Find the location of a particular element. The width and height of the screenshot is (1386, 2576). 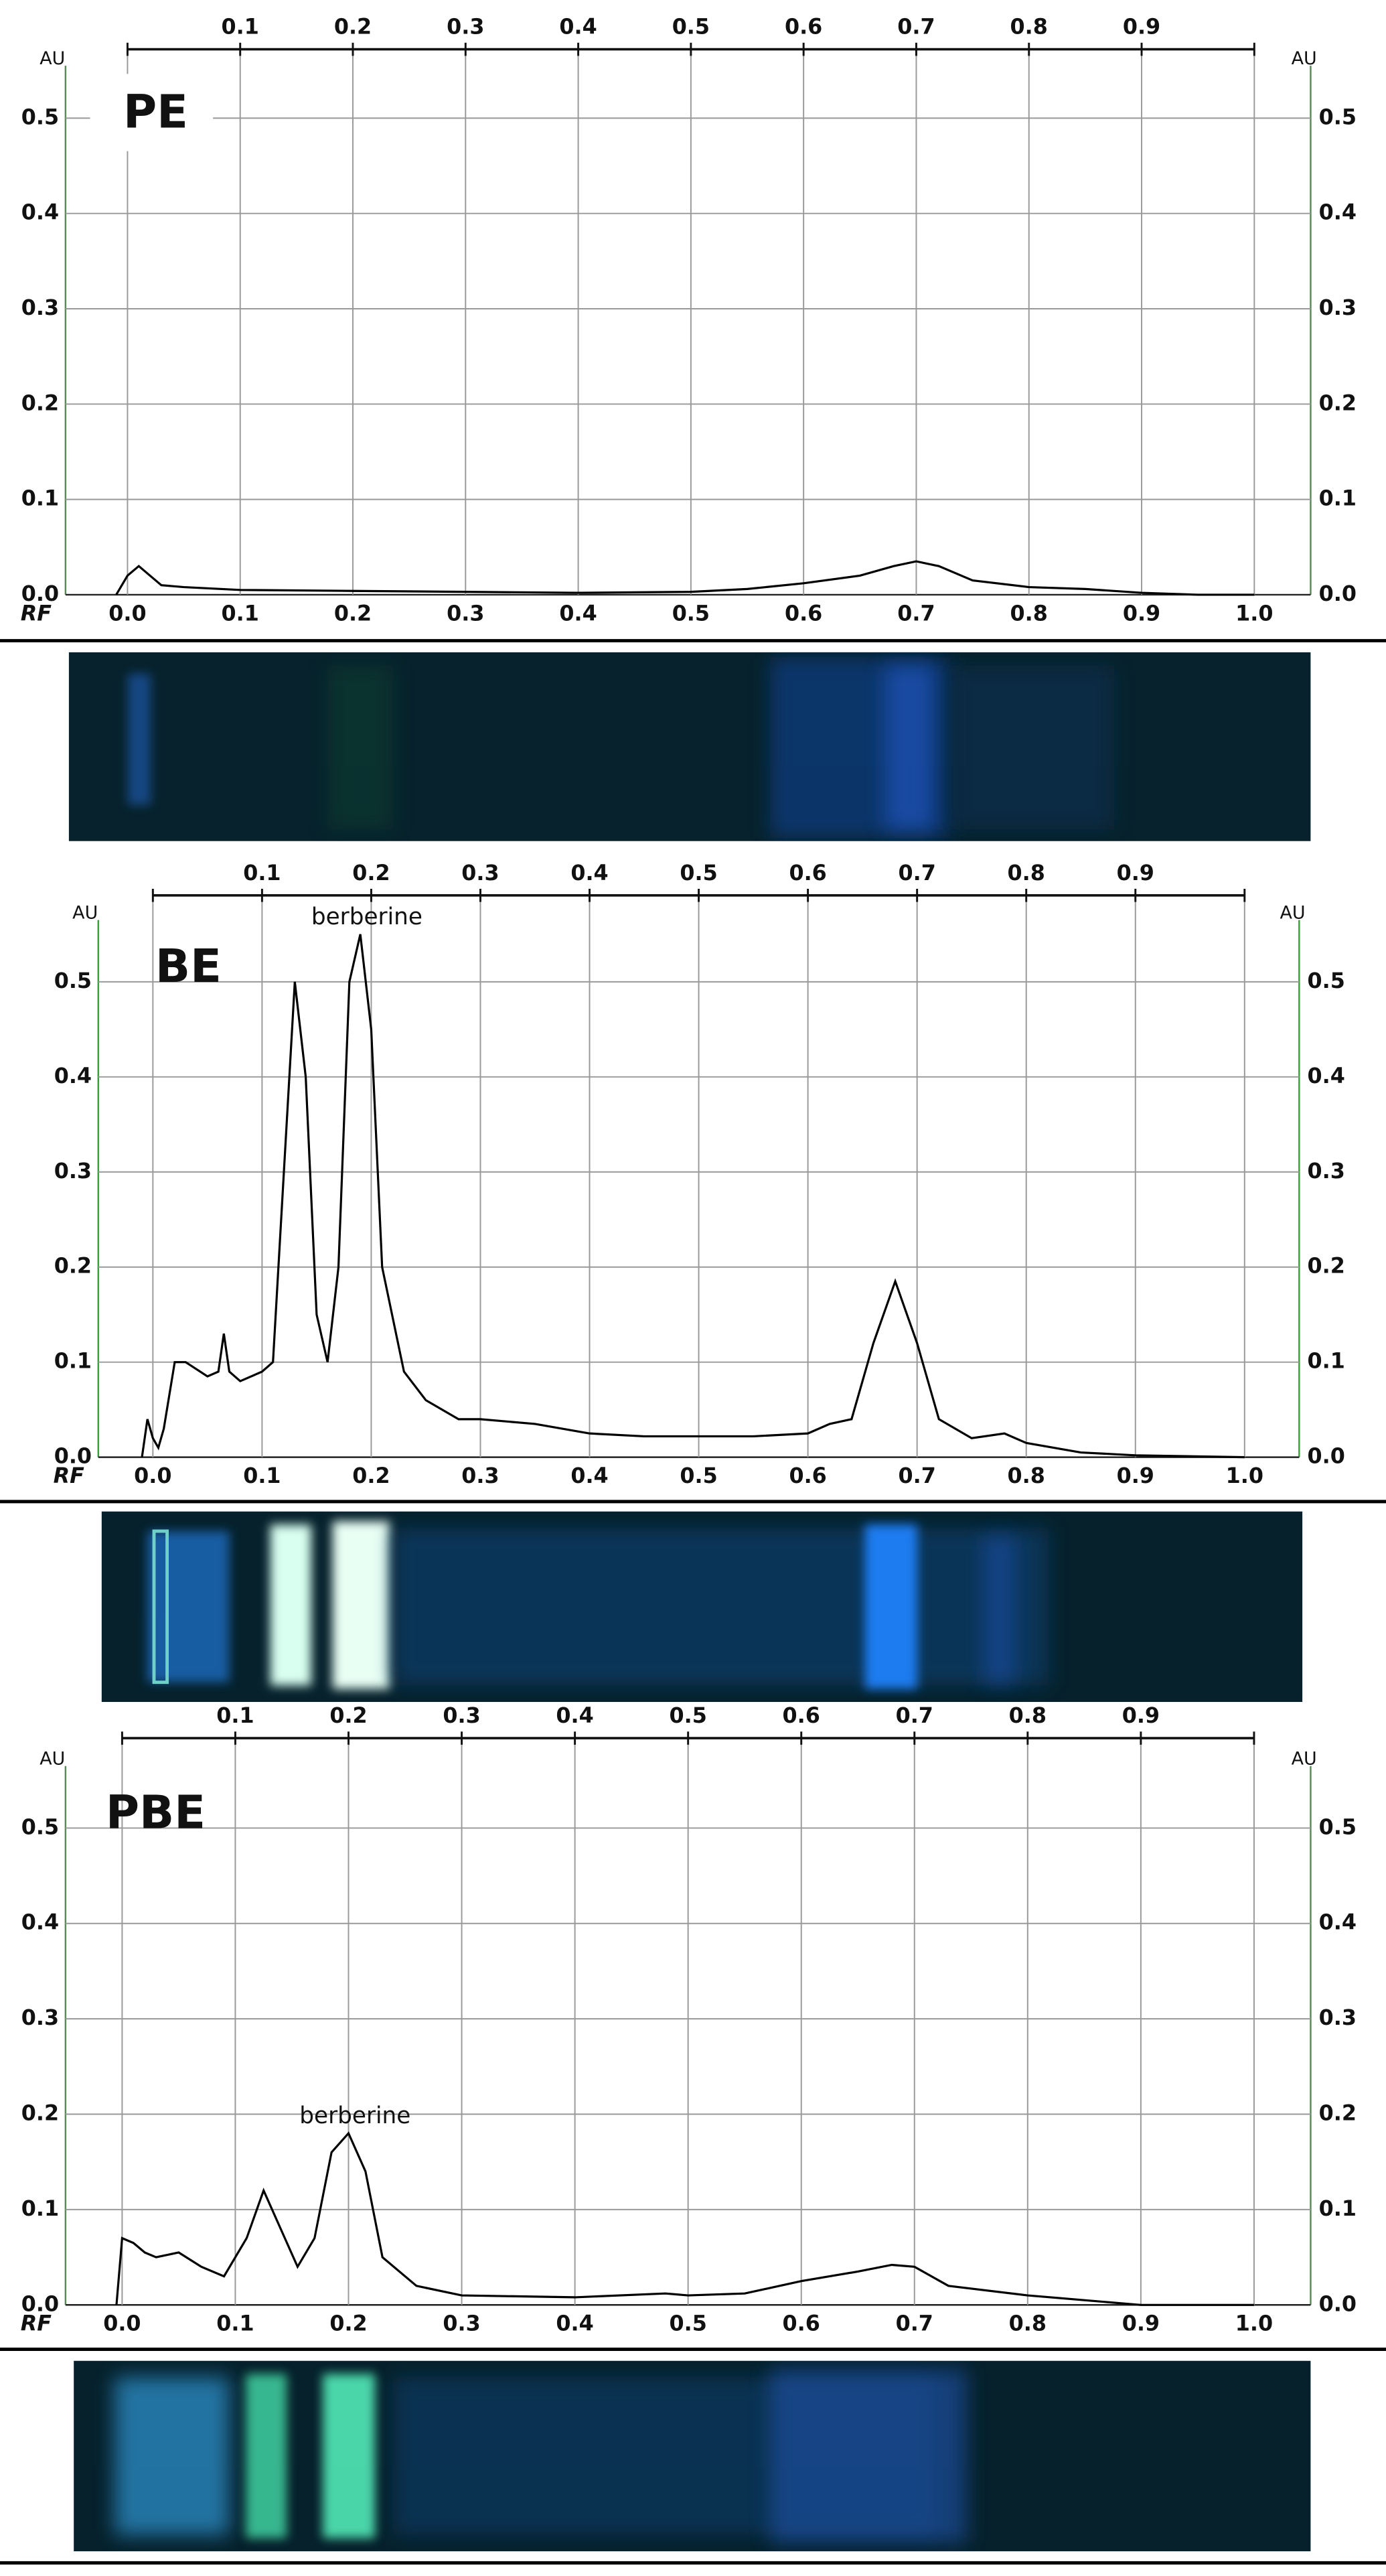

chart-title: PE is located at coordinates (155, 112).